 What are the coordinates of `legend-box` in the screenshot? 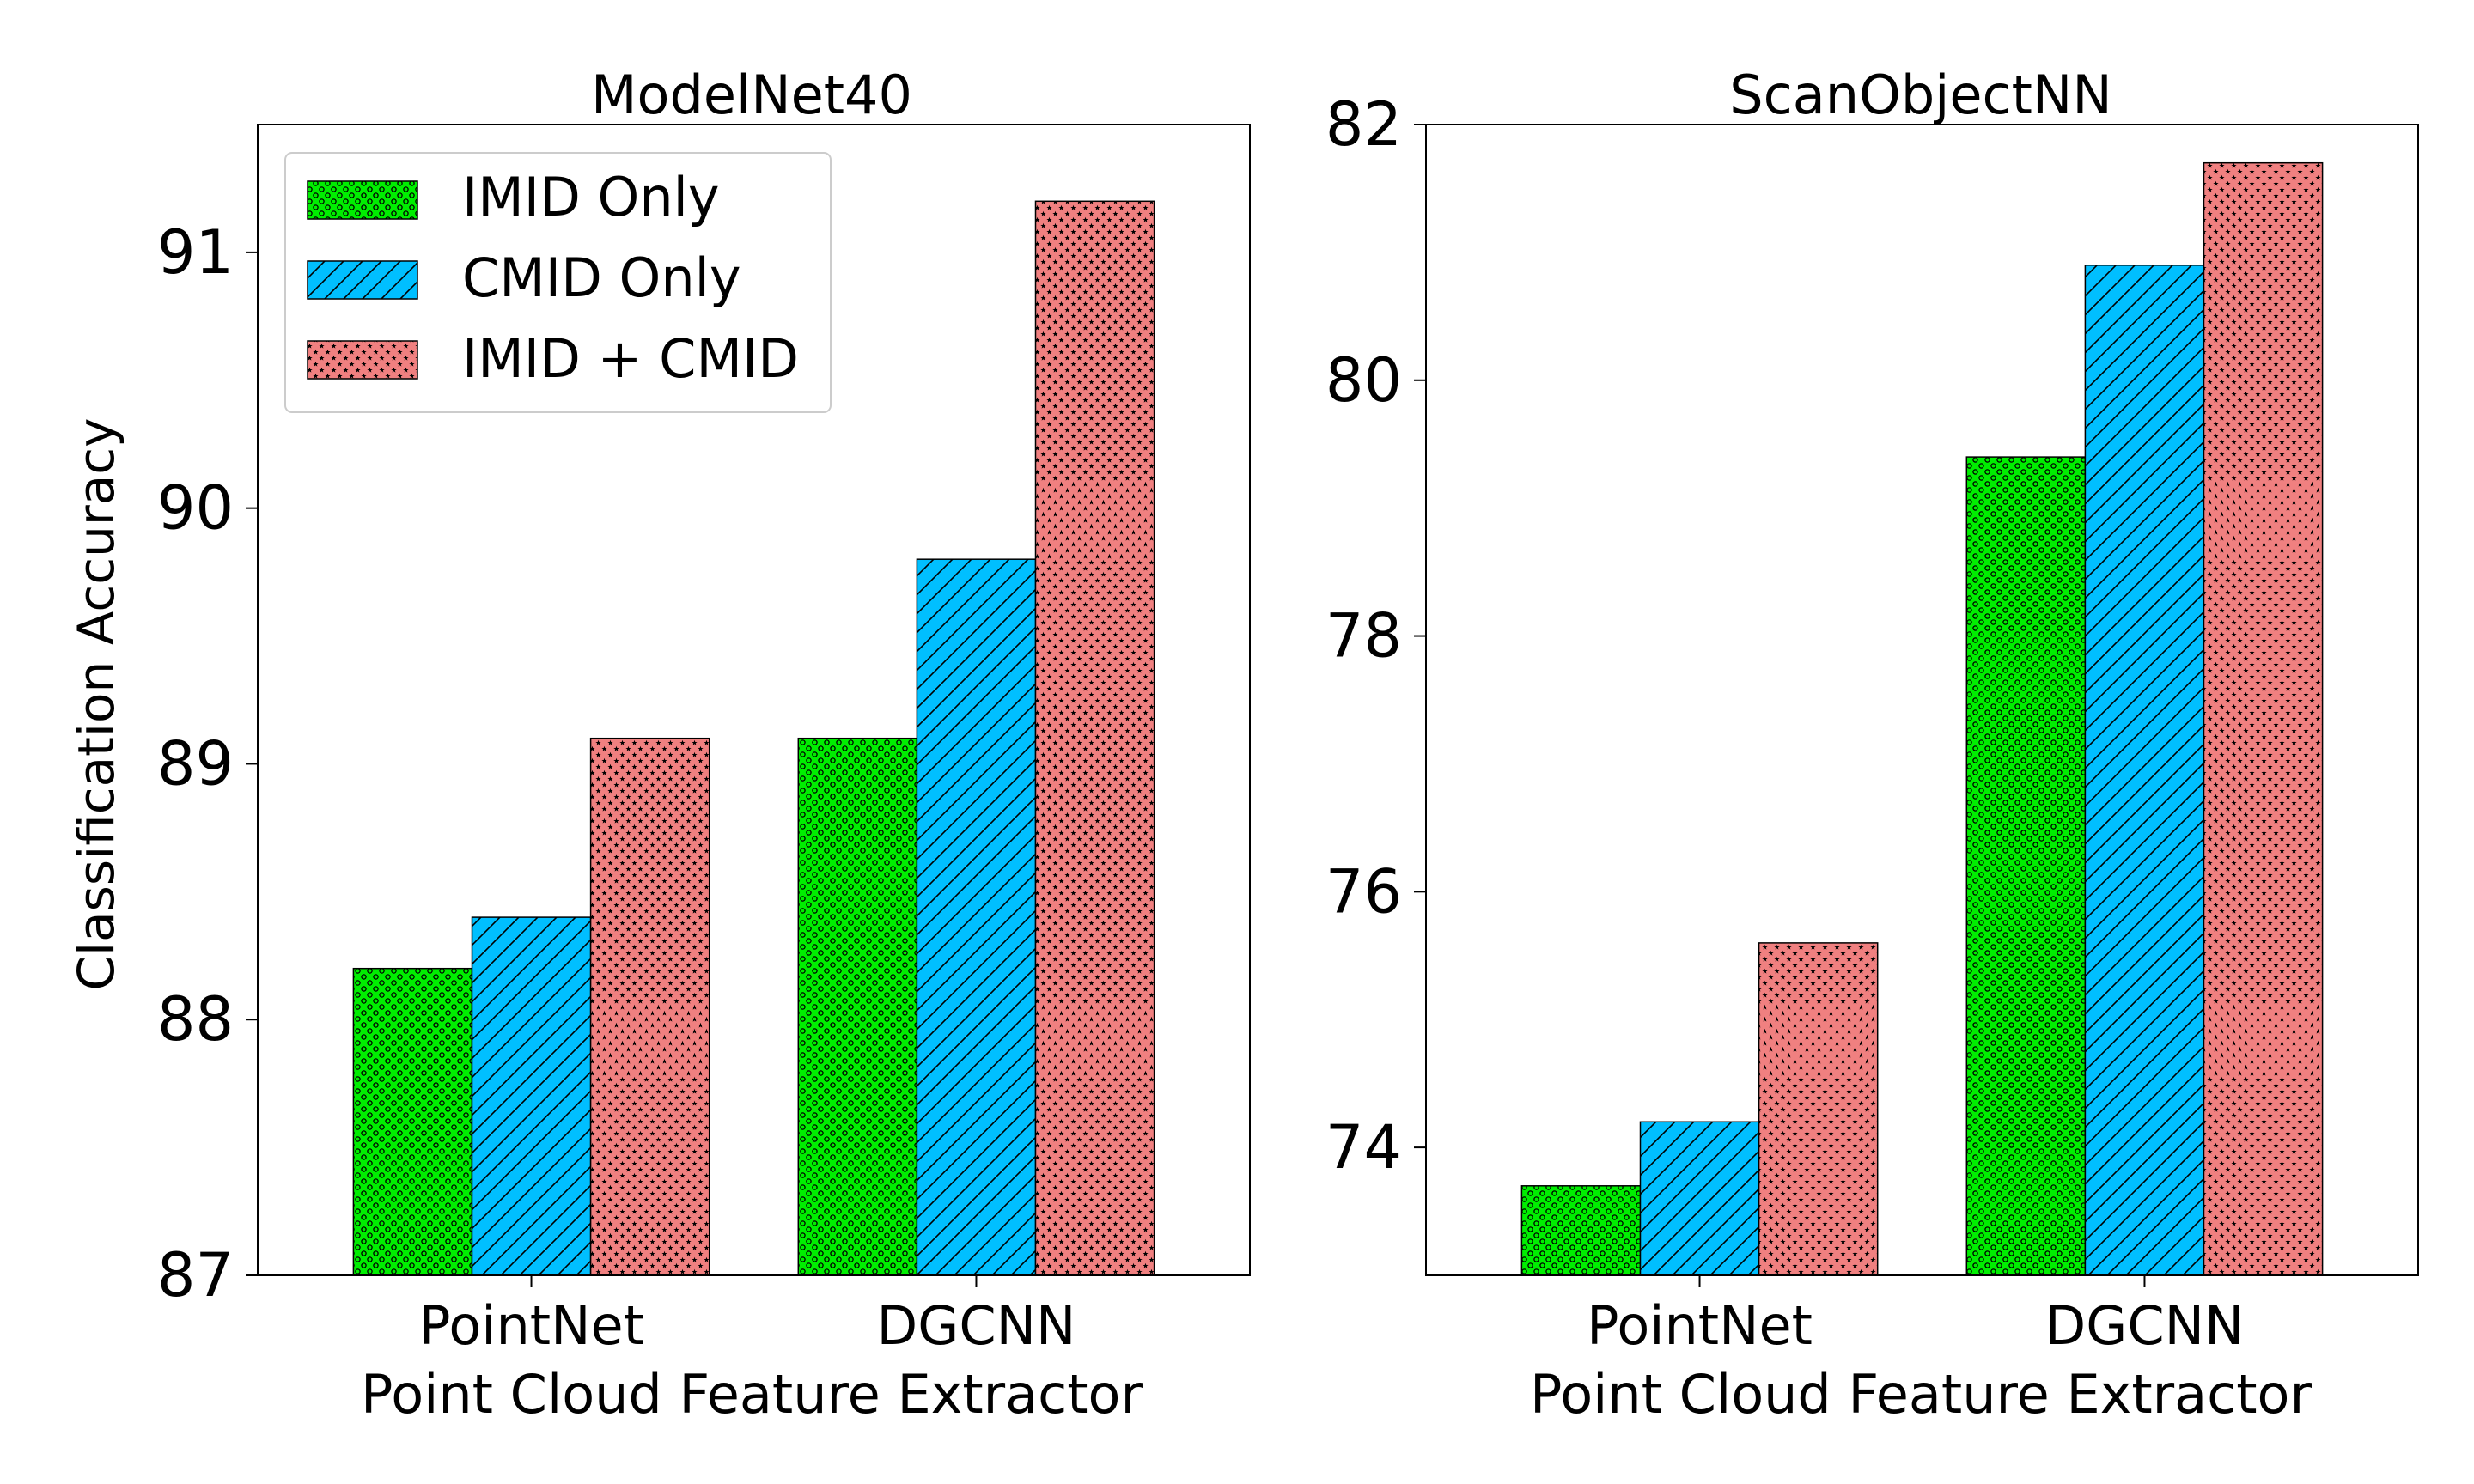 It's located at (558, 282).